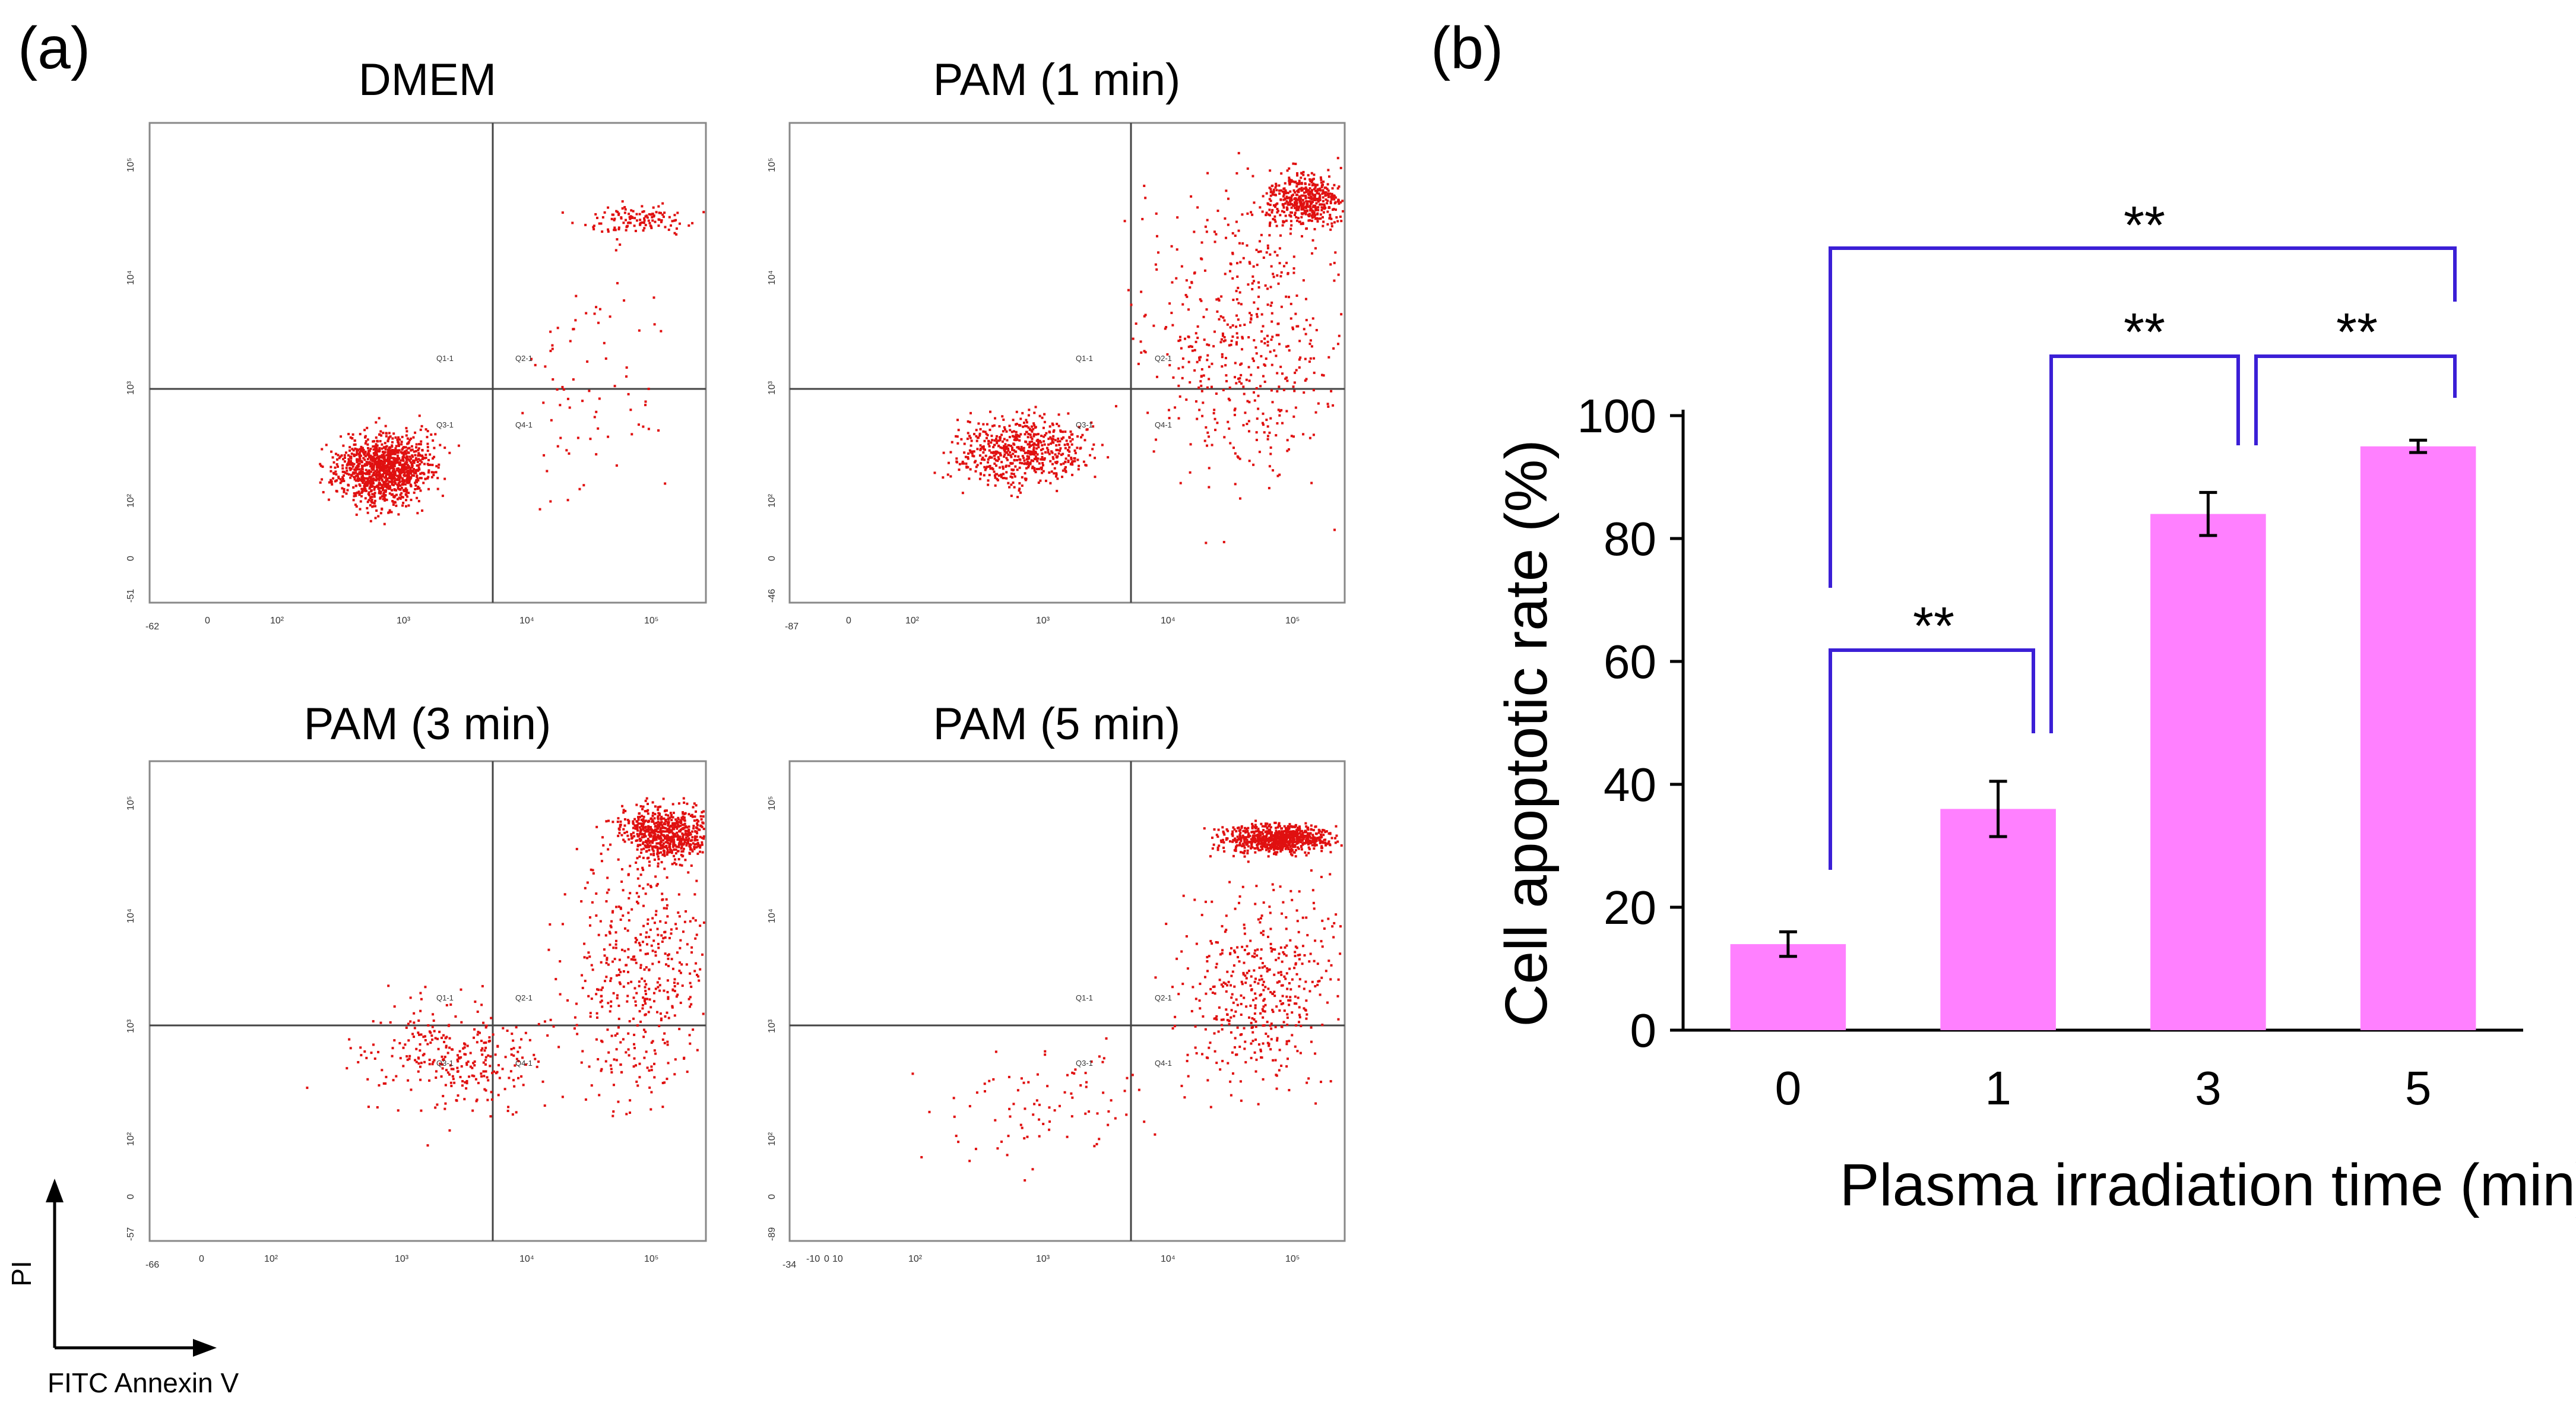 The image size is (2576, 1406). I want to click on flow-plot-title: PAM (1 min), so click(1057, 80).